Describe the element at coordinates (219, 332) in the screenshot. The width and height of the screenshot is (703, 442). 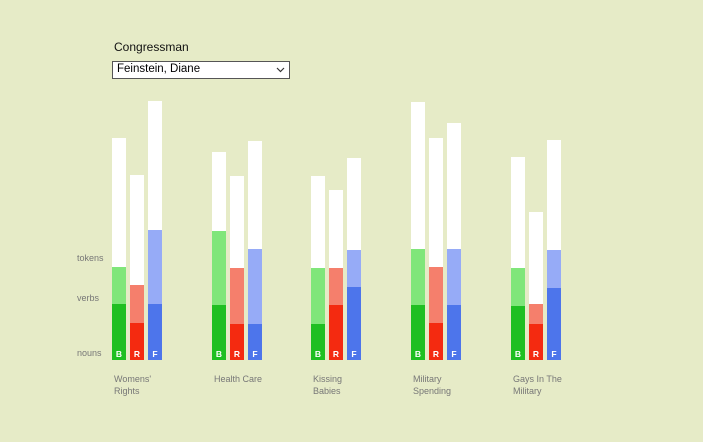
I see `bar-1-B-nouns` at that location.